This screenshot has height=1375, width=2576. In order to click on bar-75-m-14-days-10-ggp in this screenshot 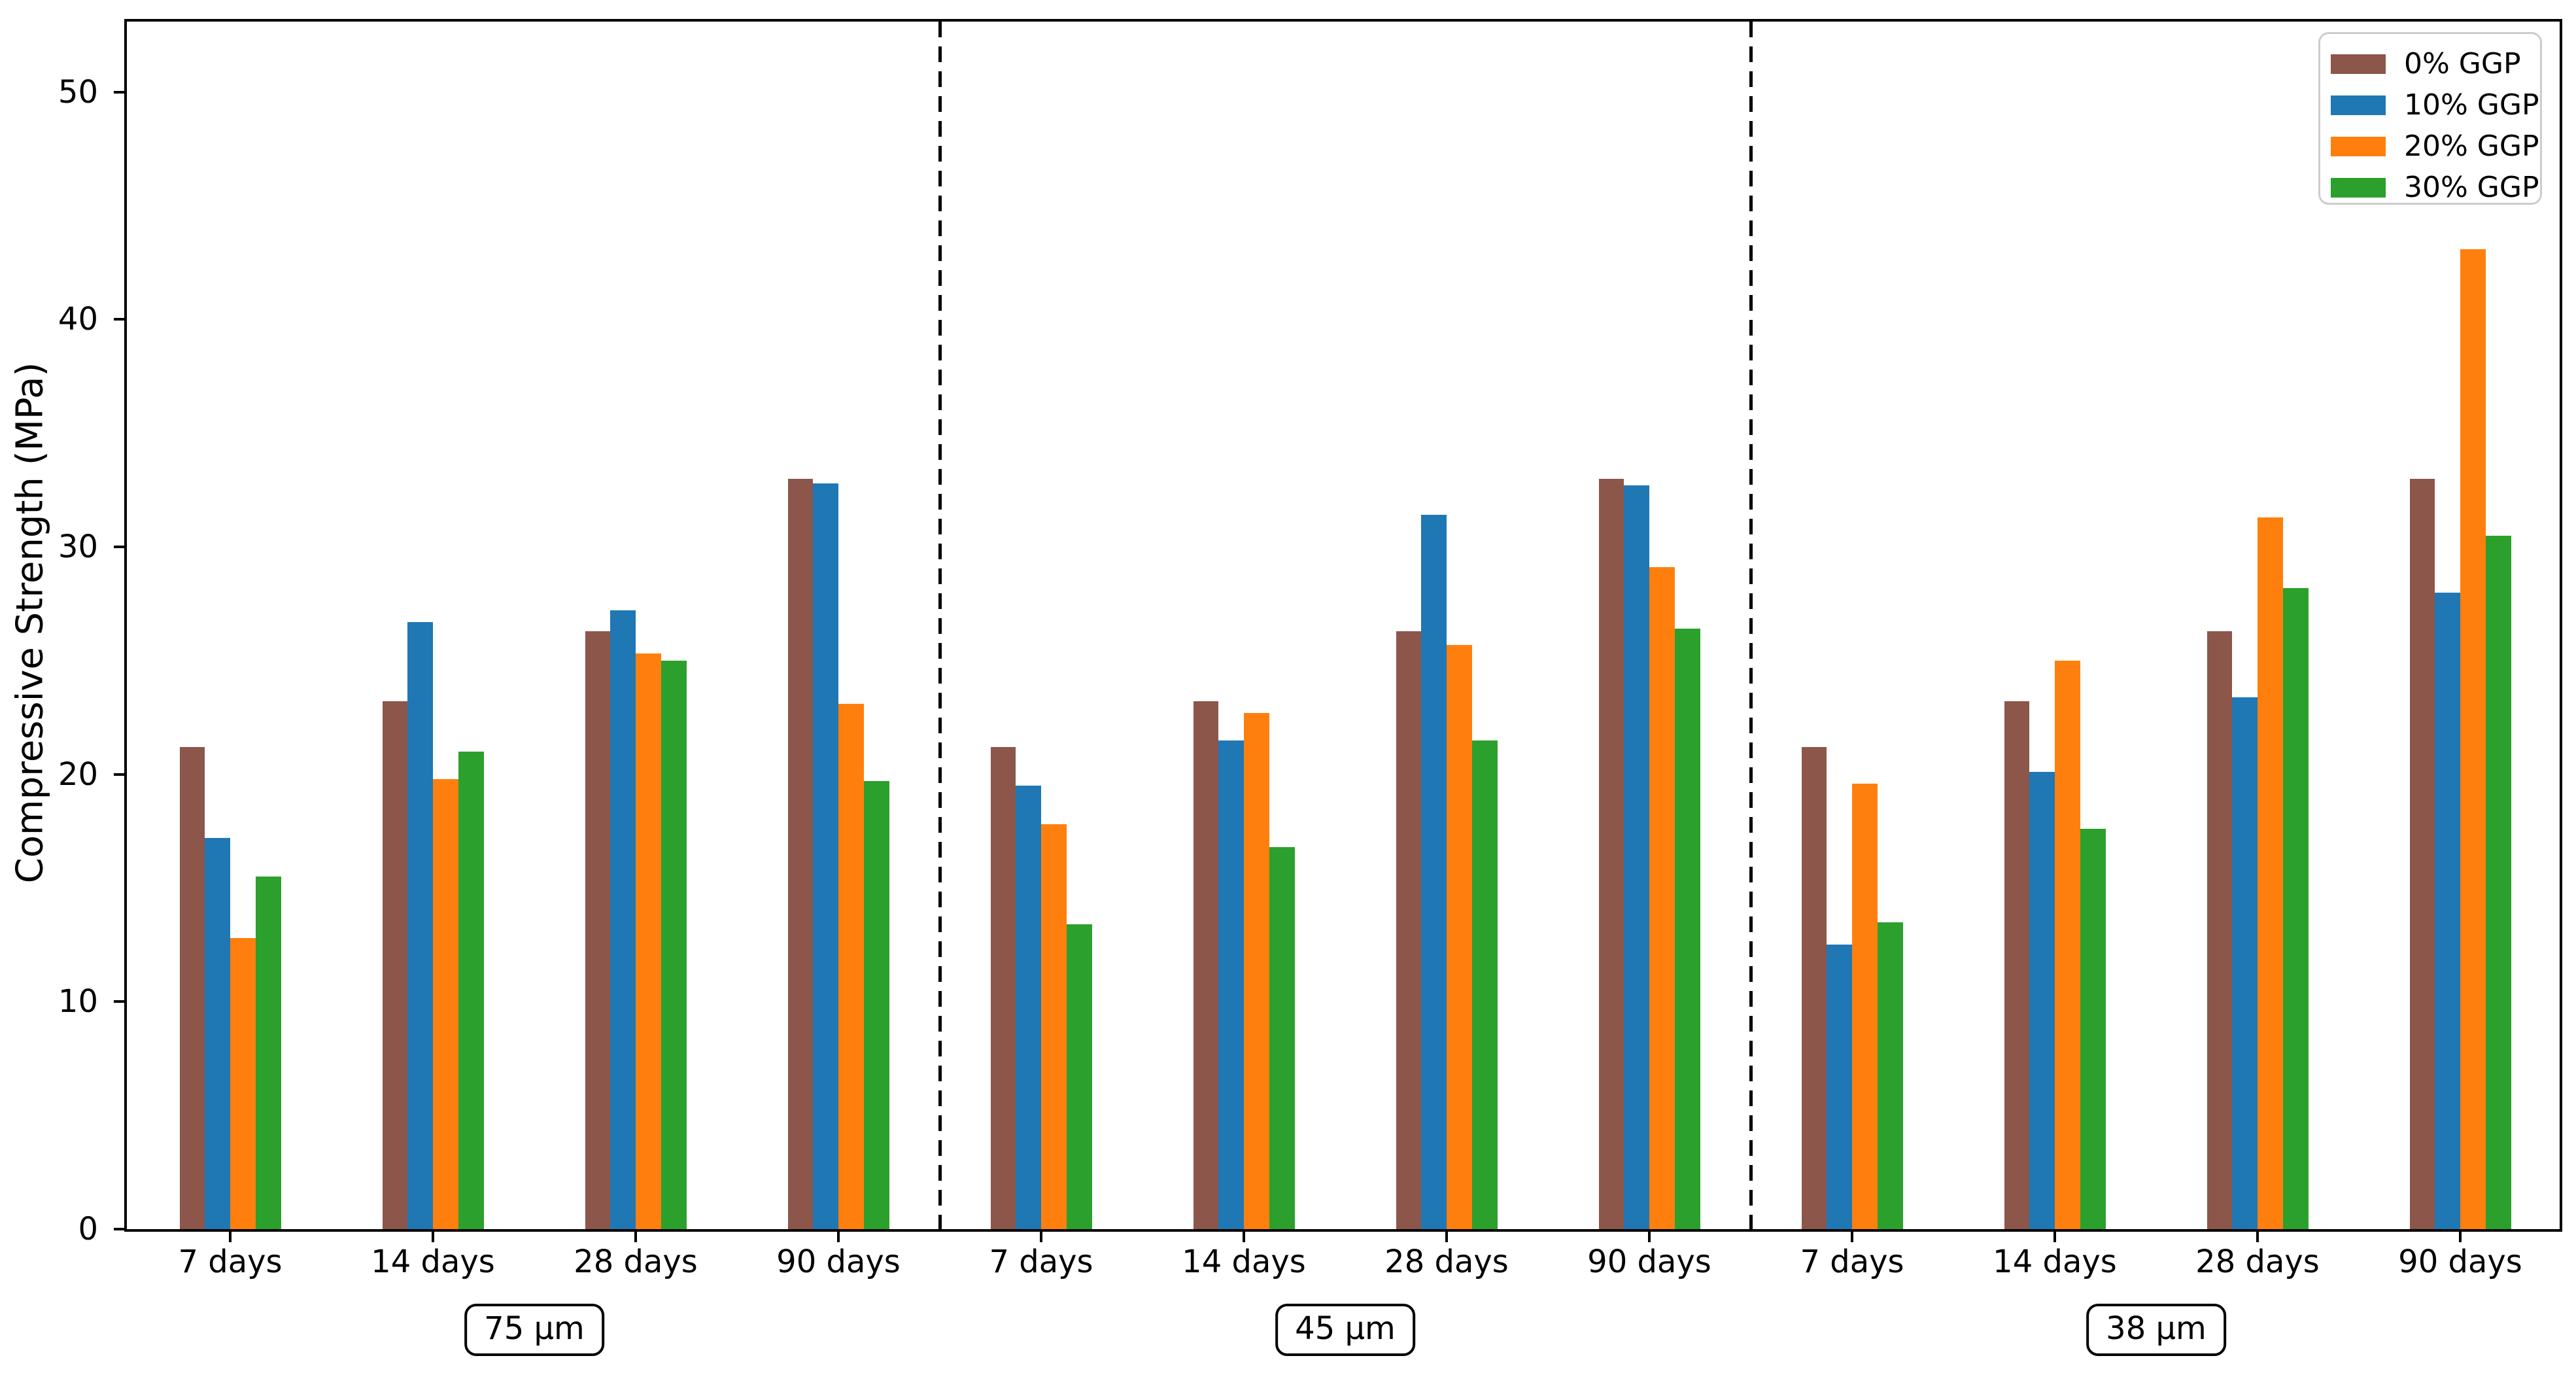, I will do `click(420, 925)`.